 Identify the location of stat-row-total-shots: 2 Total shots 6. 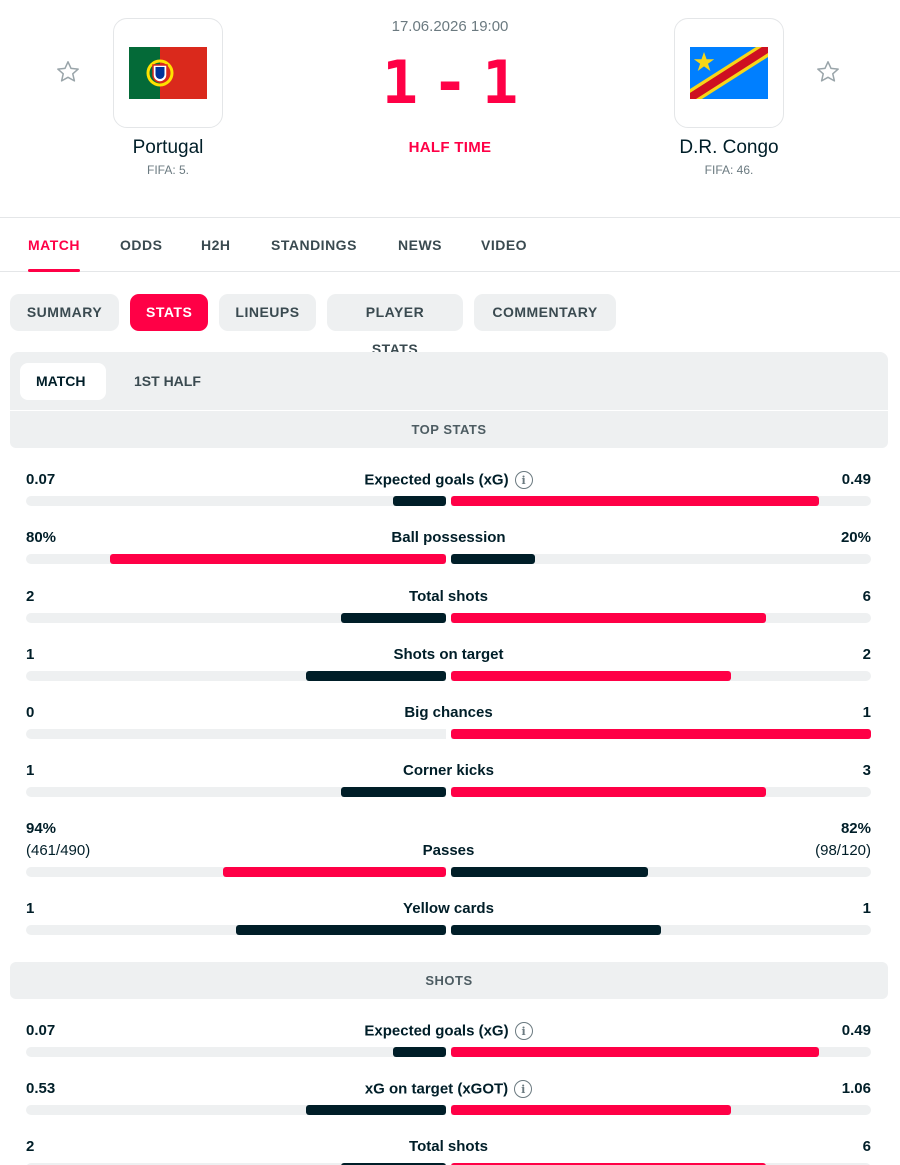
(448, 1151).